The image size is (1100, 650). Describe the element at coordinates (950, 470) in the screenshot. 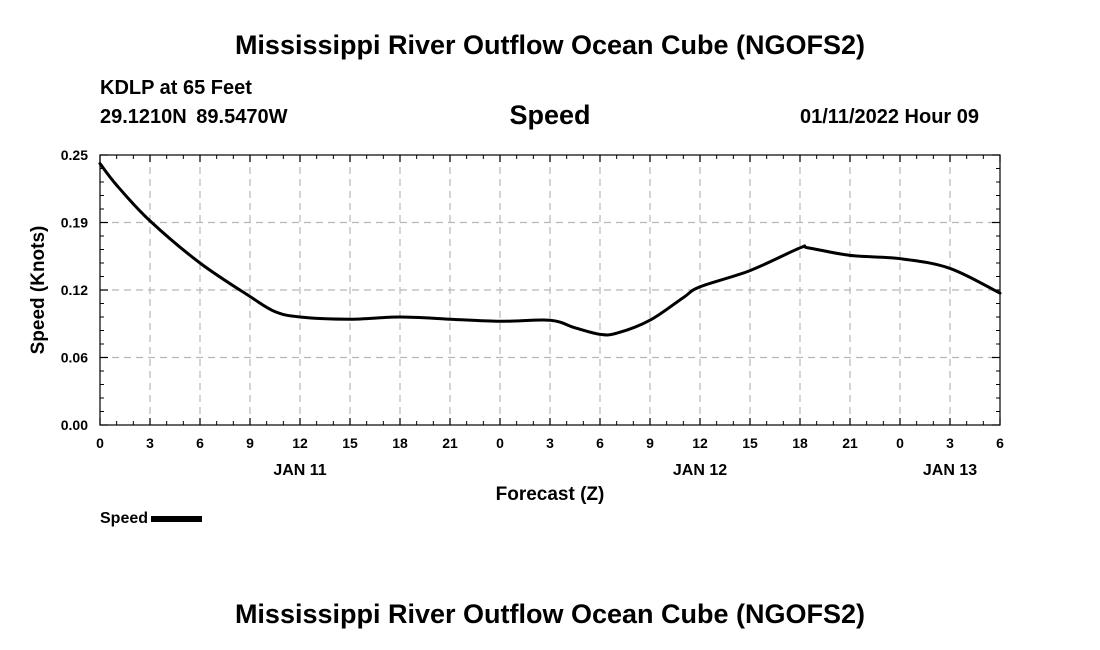

I see `date-label: JAN 13` at that location.